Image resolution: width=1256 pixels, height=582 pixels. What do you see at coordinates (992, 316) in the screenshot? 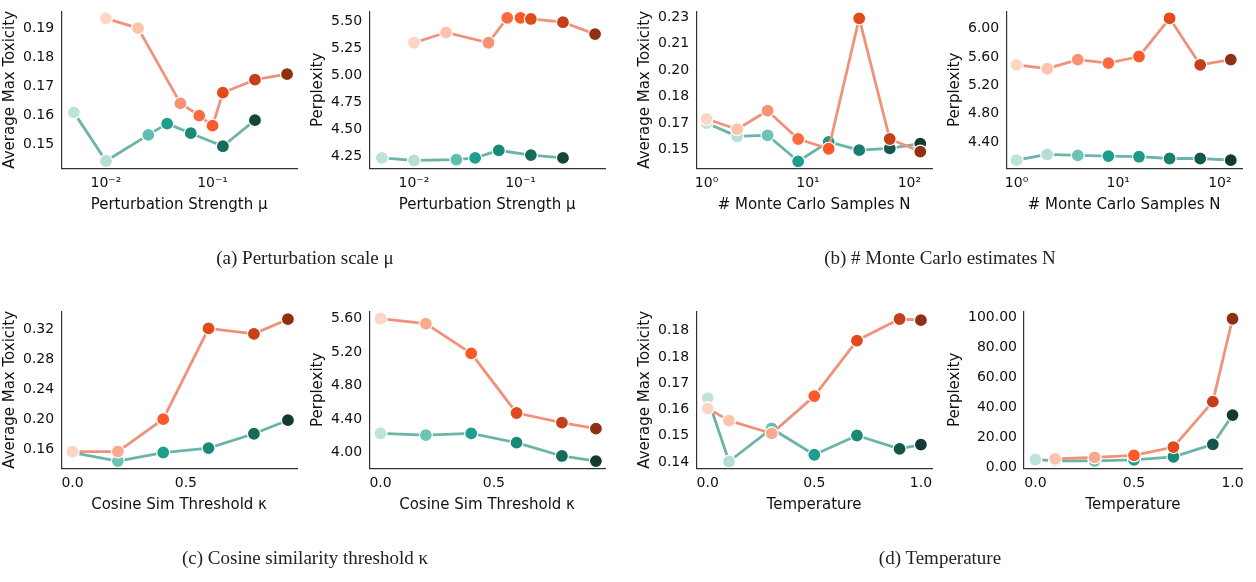
I see `y-tick-label: 100.00` at bounding box center [992, 316].